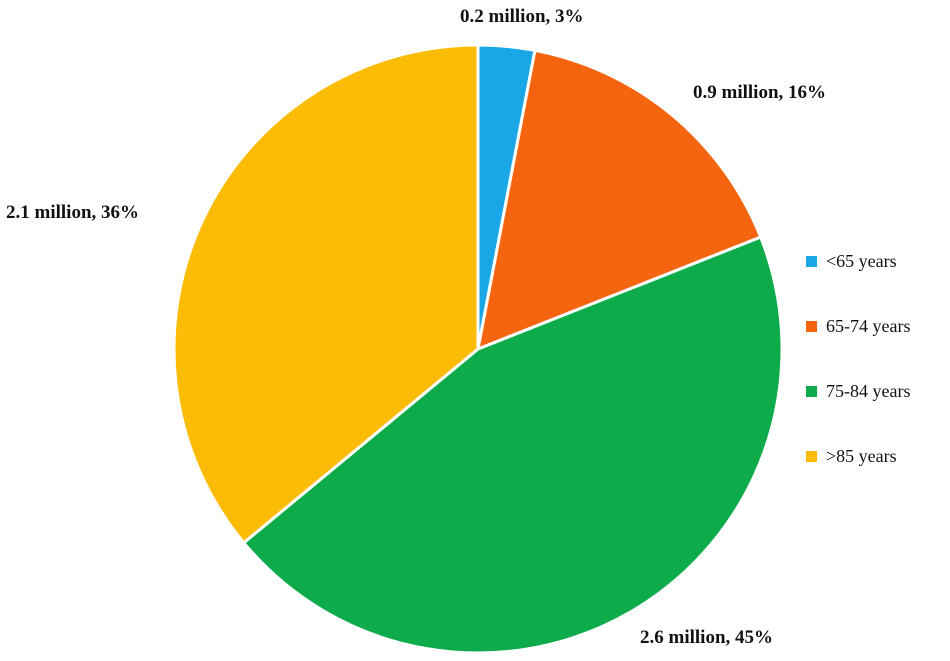 This screenshot has width=950, height=661. Describe the element at coordinates (868, 391) in the screenshot. I see `legend-label-75-84-years: 75-84 years` at that location.